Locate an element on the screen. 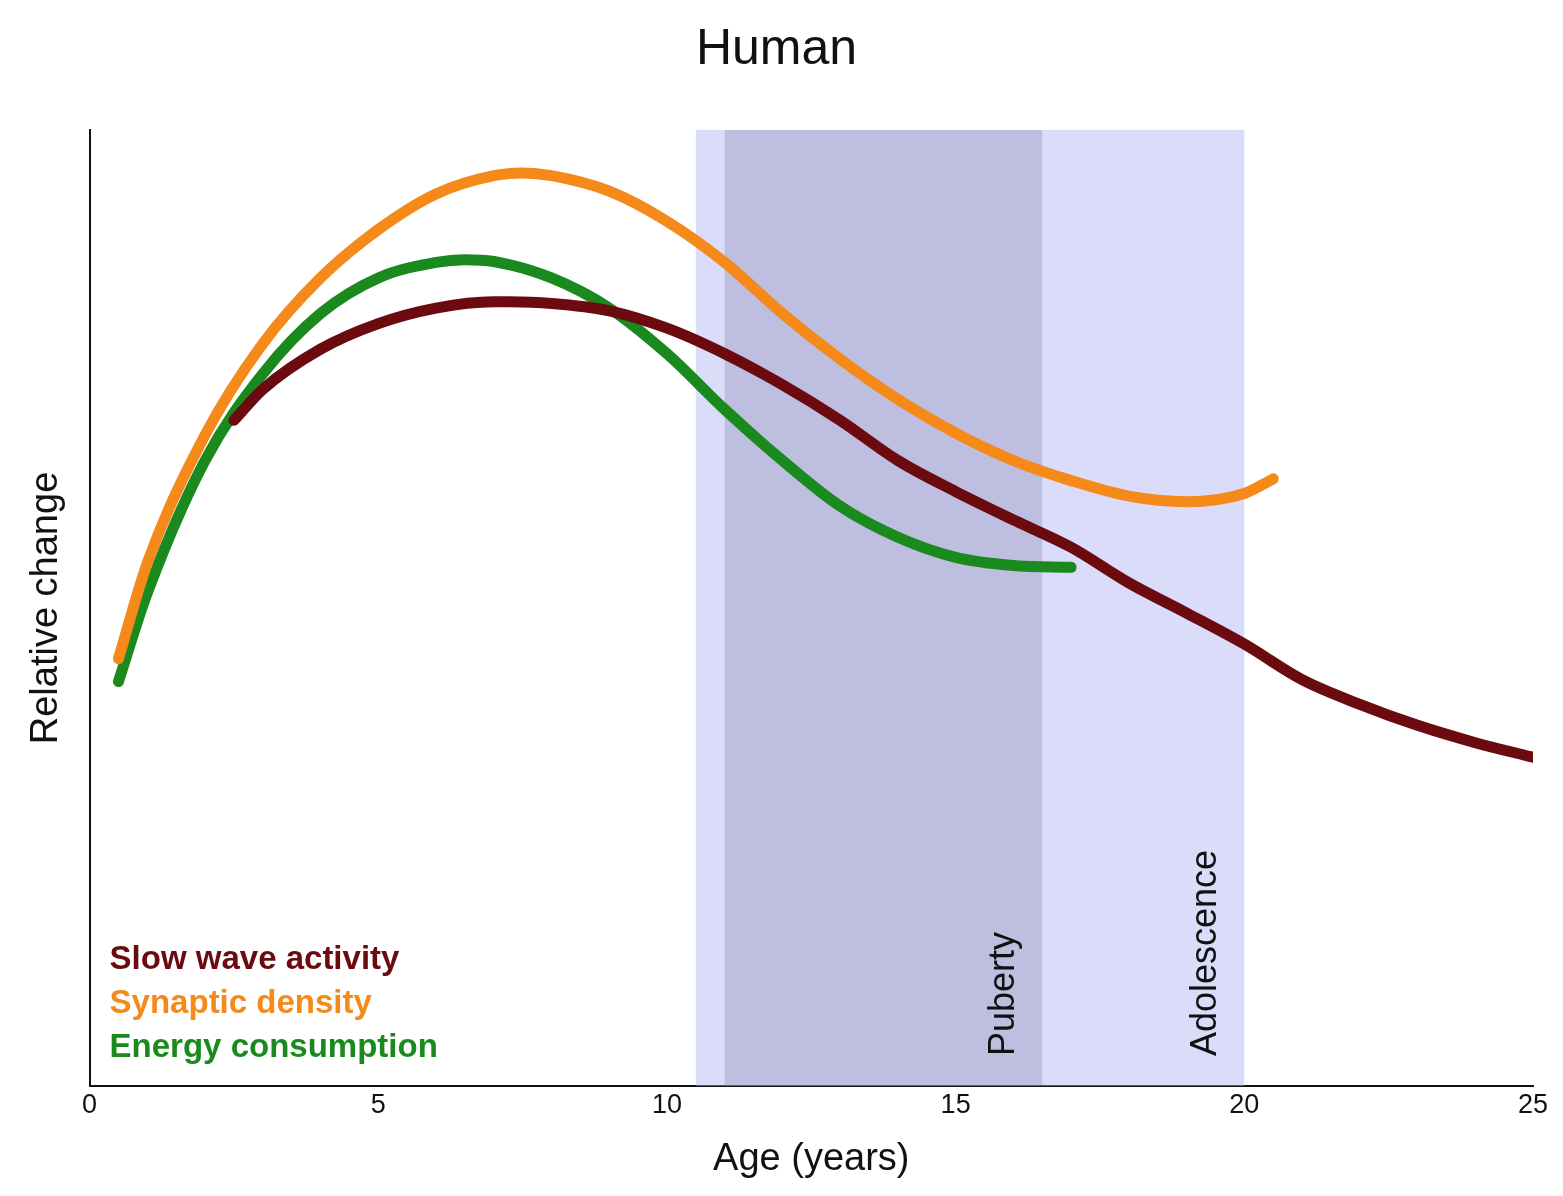 This screenshot has width=1563, height=1196. x-tick-label: 15 is located at coordinates (955, 1103).